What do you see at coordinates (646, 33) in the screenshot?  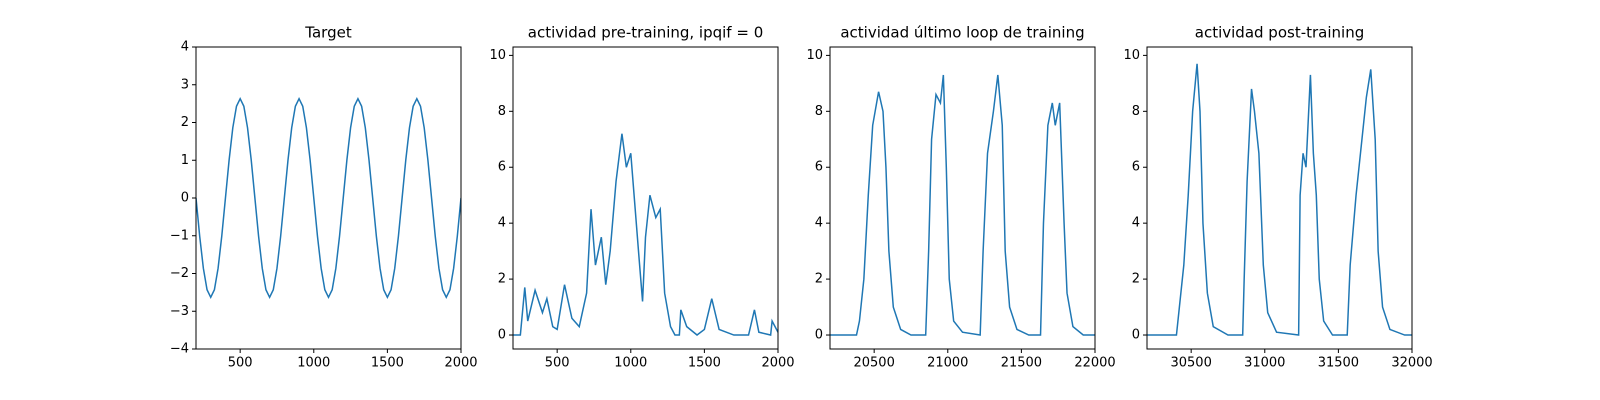 I see `subplot-title: actividad pre-training, ipqif = 0` at bounding box center [646, 33].